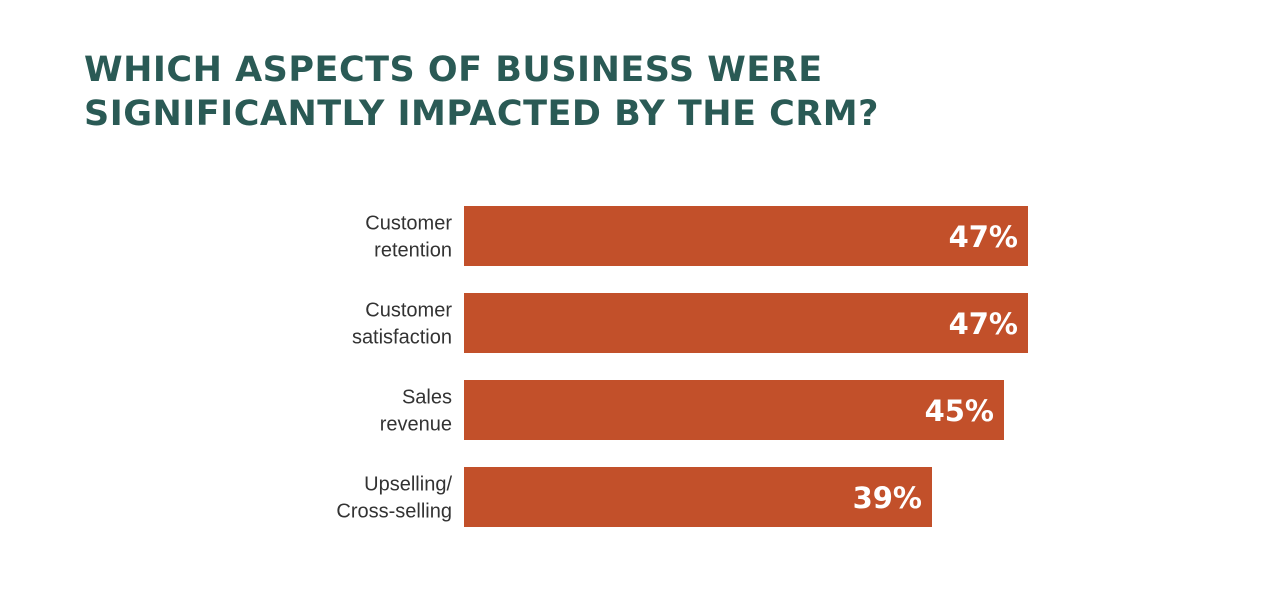 Image resolution: width=1268 pixels, height=614 pixels. What do you see at coordinates (402, 324) in the screenshot?
I see `category-label: Customer satisfaction` at bounding box center [402, 324].